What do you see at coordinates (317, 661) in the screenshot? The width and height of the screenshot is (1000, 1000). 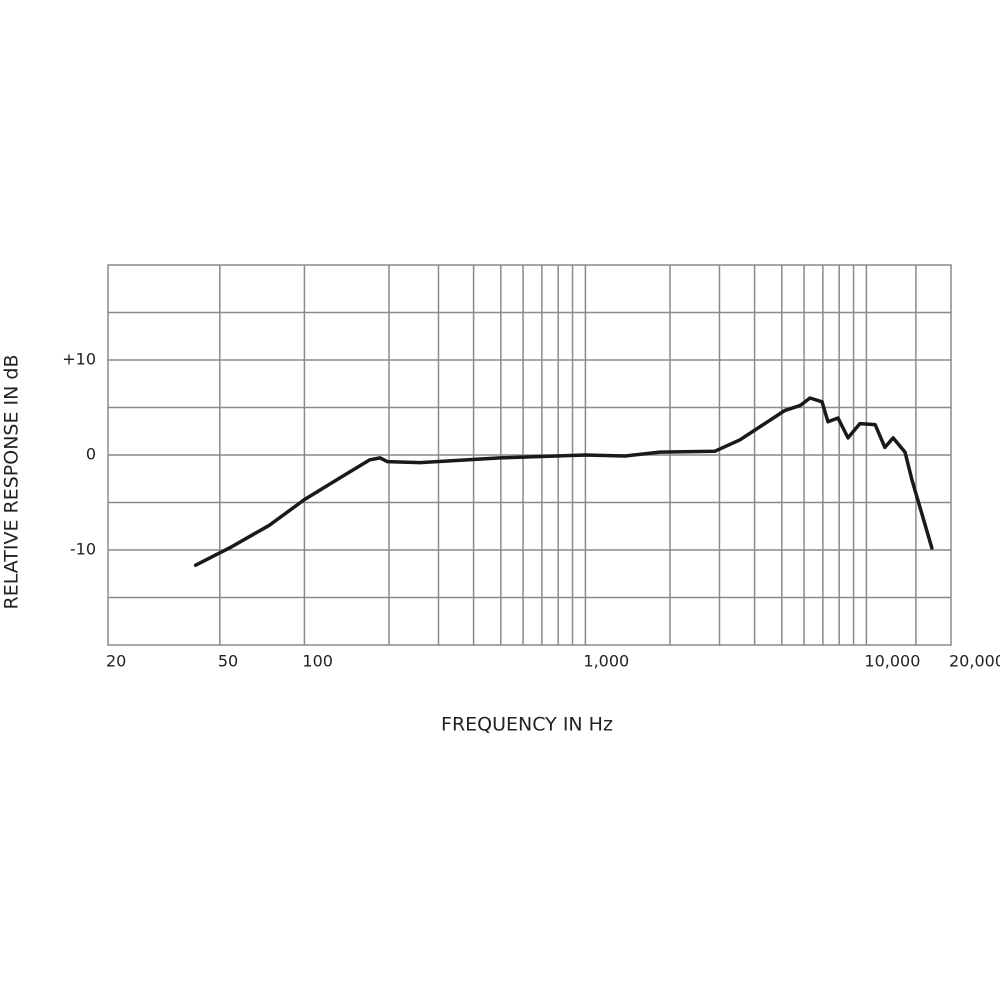 I see `x-tick-label: 100` at bounding box center [317, 661].